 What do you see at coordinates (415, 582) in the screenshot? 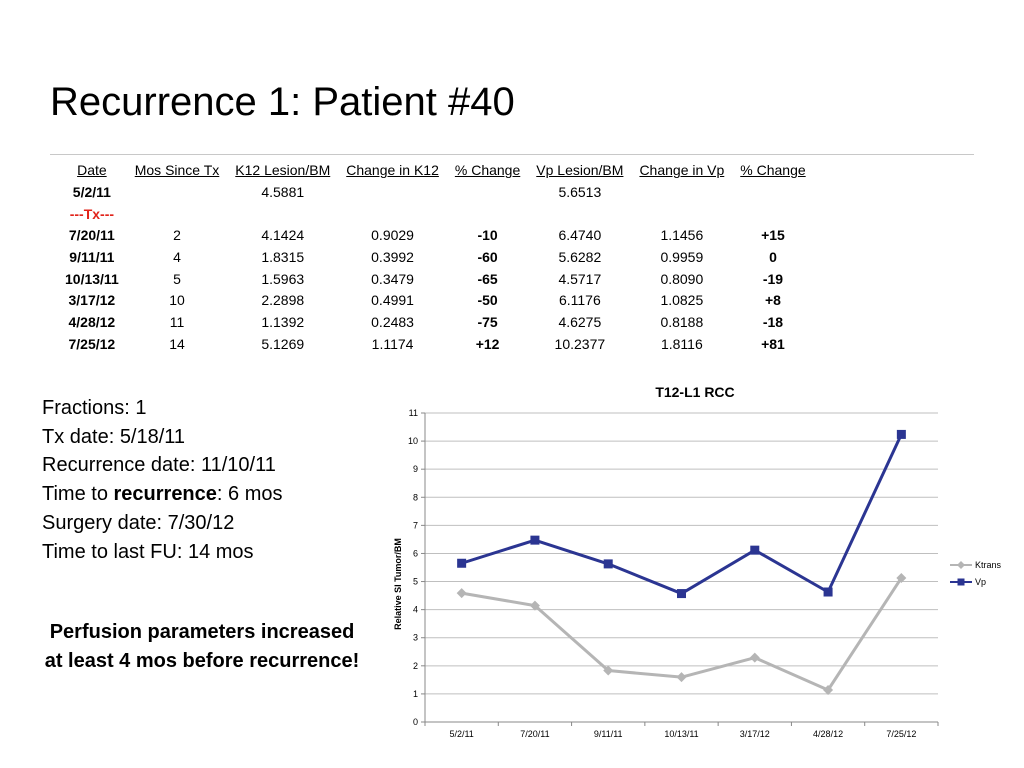
I see `y-tick-label: 5` at bounding box center [415, 582].